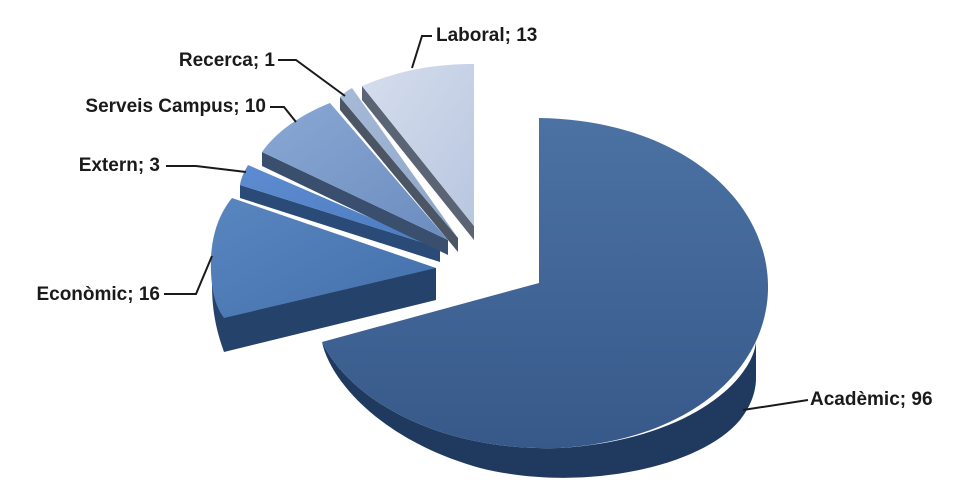 This screenshot has width=964, height=493. What do you see at coordinates (283, 114) in the screenshot?
I see `leader-serveis-campus` at bounding box center [283, 114].